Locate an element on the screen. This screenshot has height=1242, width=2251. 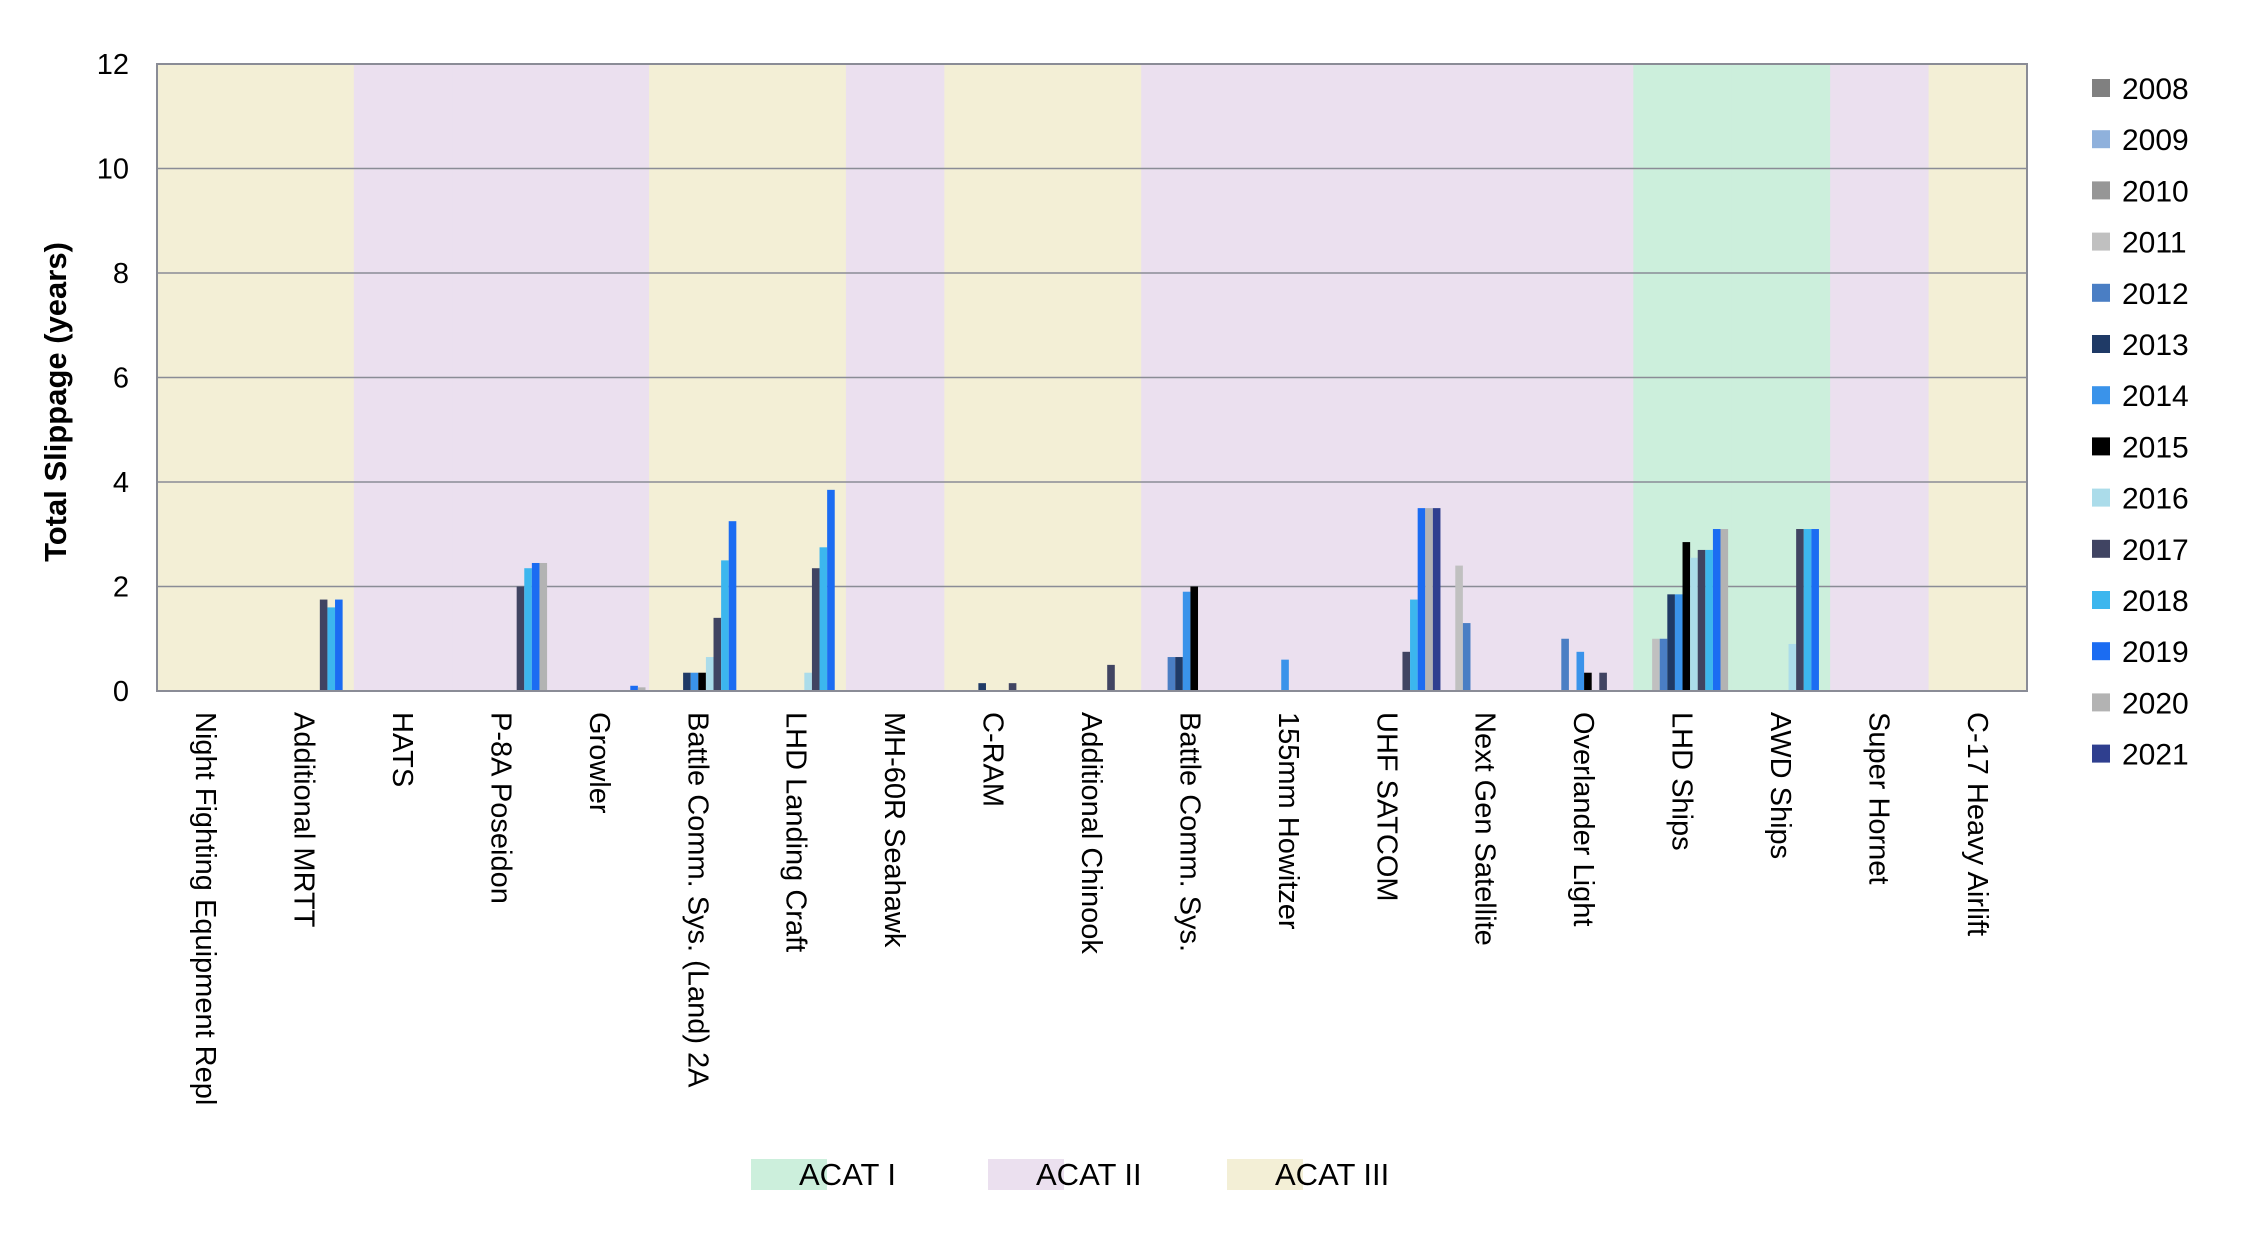
y-tick-label-8: 8 is located at coordinates (121, 274).